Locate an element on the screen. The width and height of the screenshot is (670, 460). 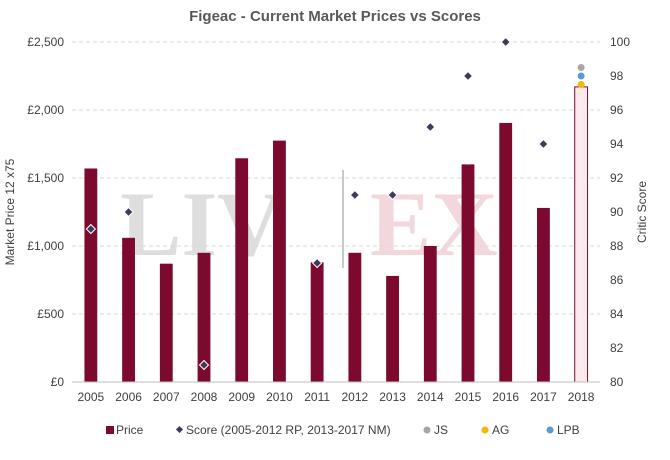
y2-tick-label: 80 is located at coordinates (617, 382).